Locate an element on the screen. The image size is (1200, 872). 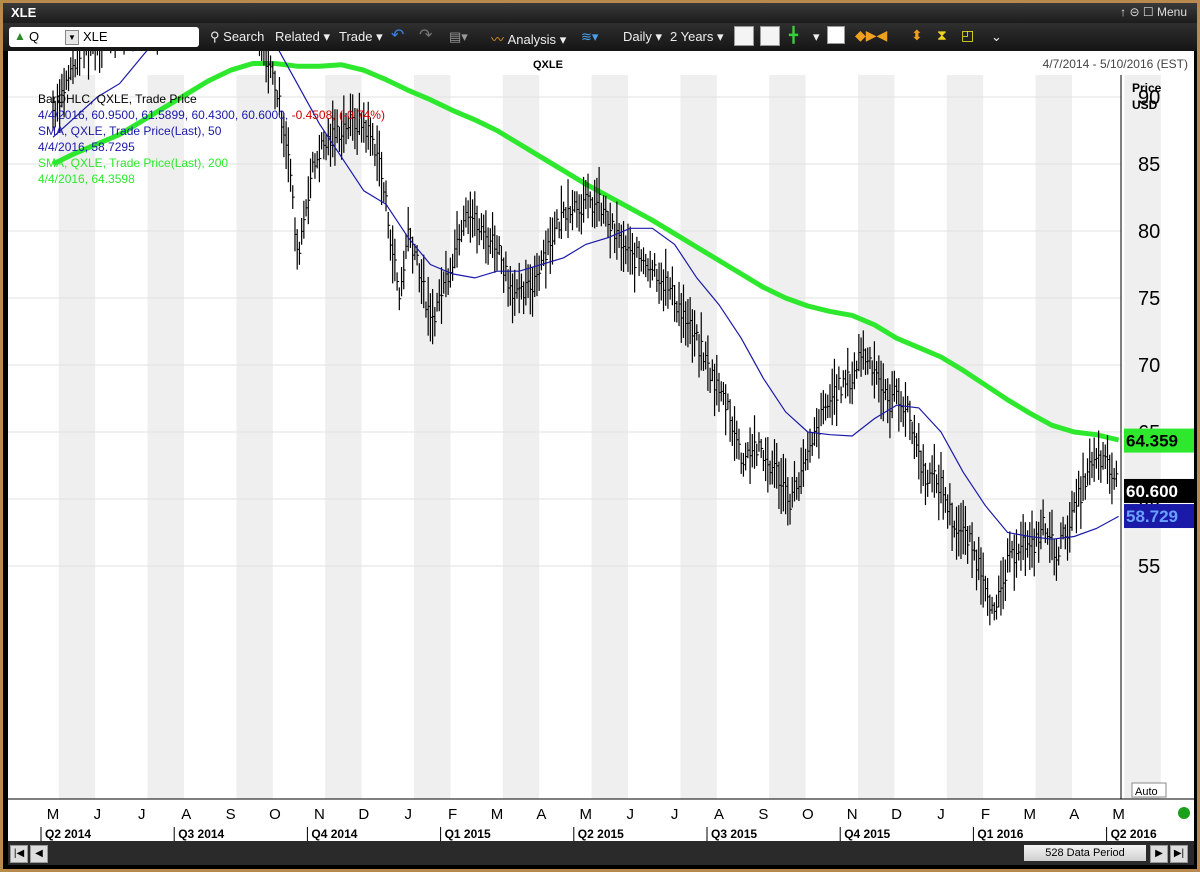
quarter-label: Q2 2014 is located at coordinates (68, 834).